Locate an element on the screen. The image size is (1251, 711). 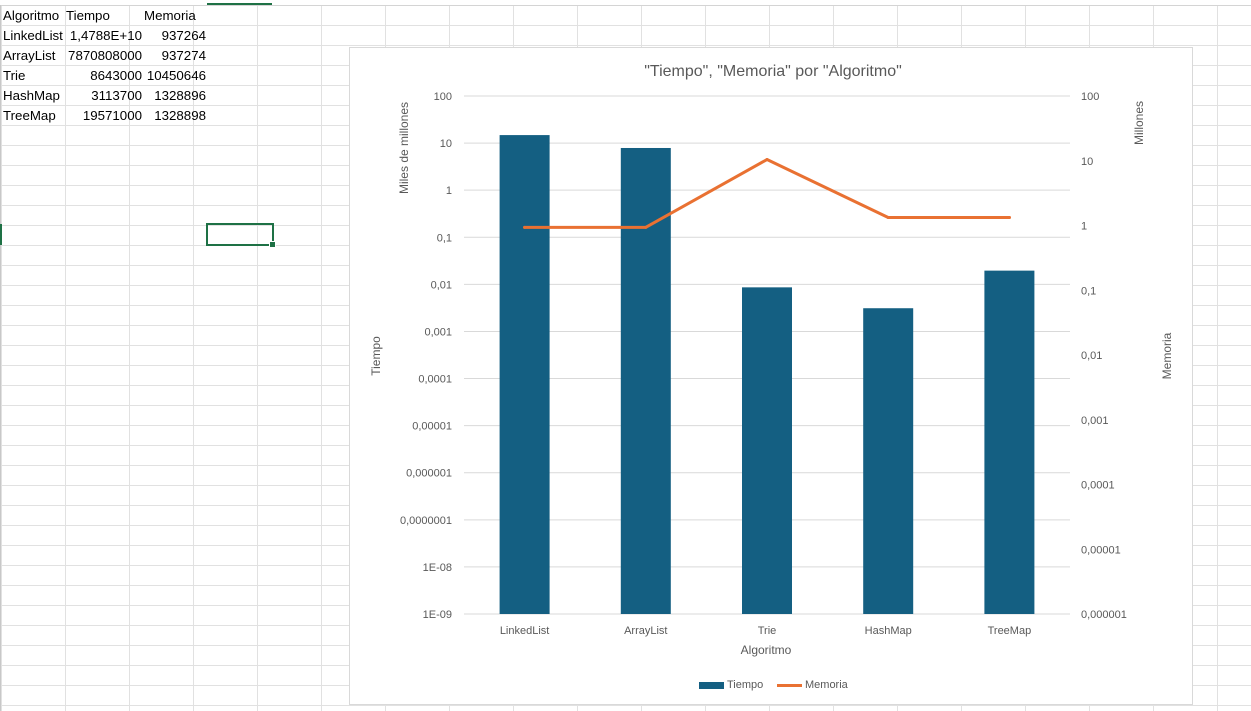
table-cell: Trie is located at coordinates (14, 75).